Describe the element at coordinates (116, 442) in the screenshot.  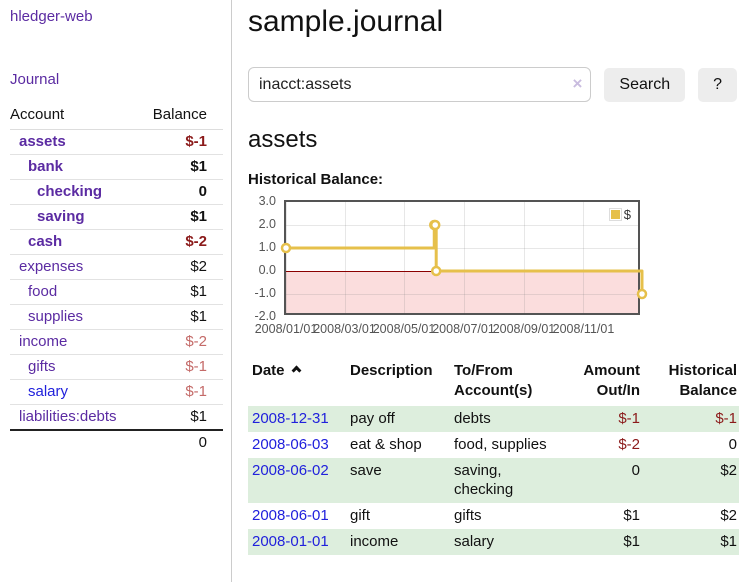
I see `accounts-total-row: 0` at that location.